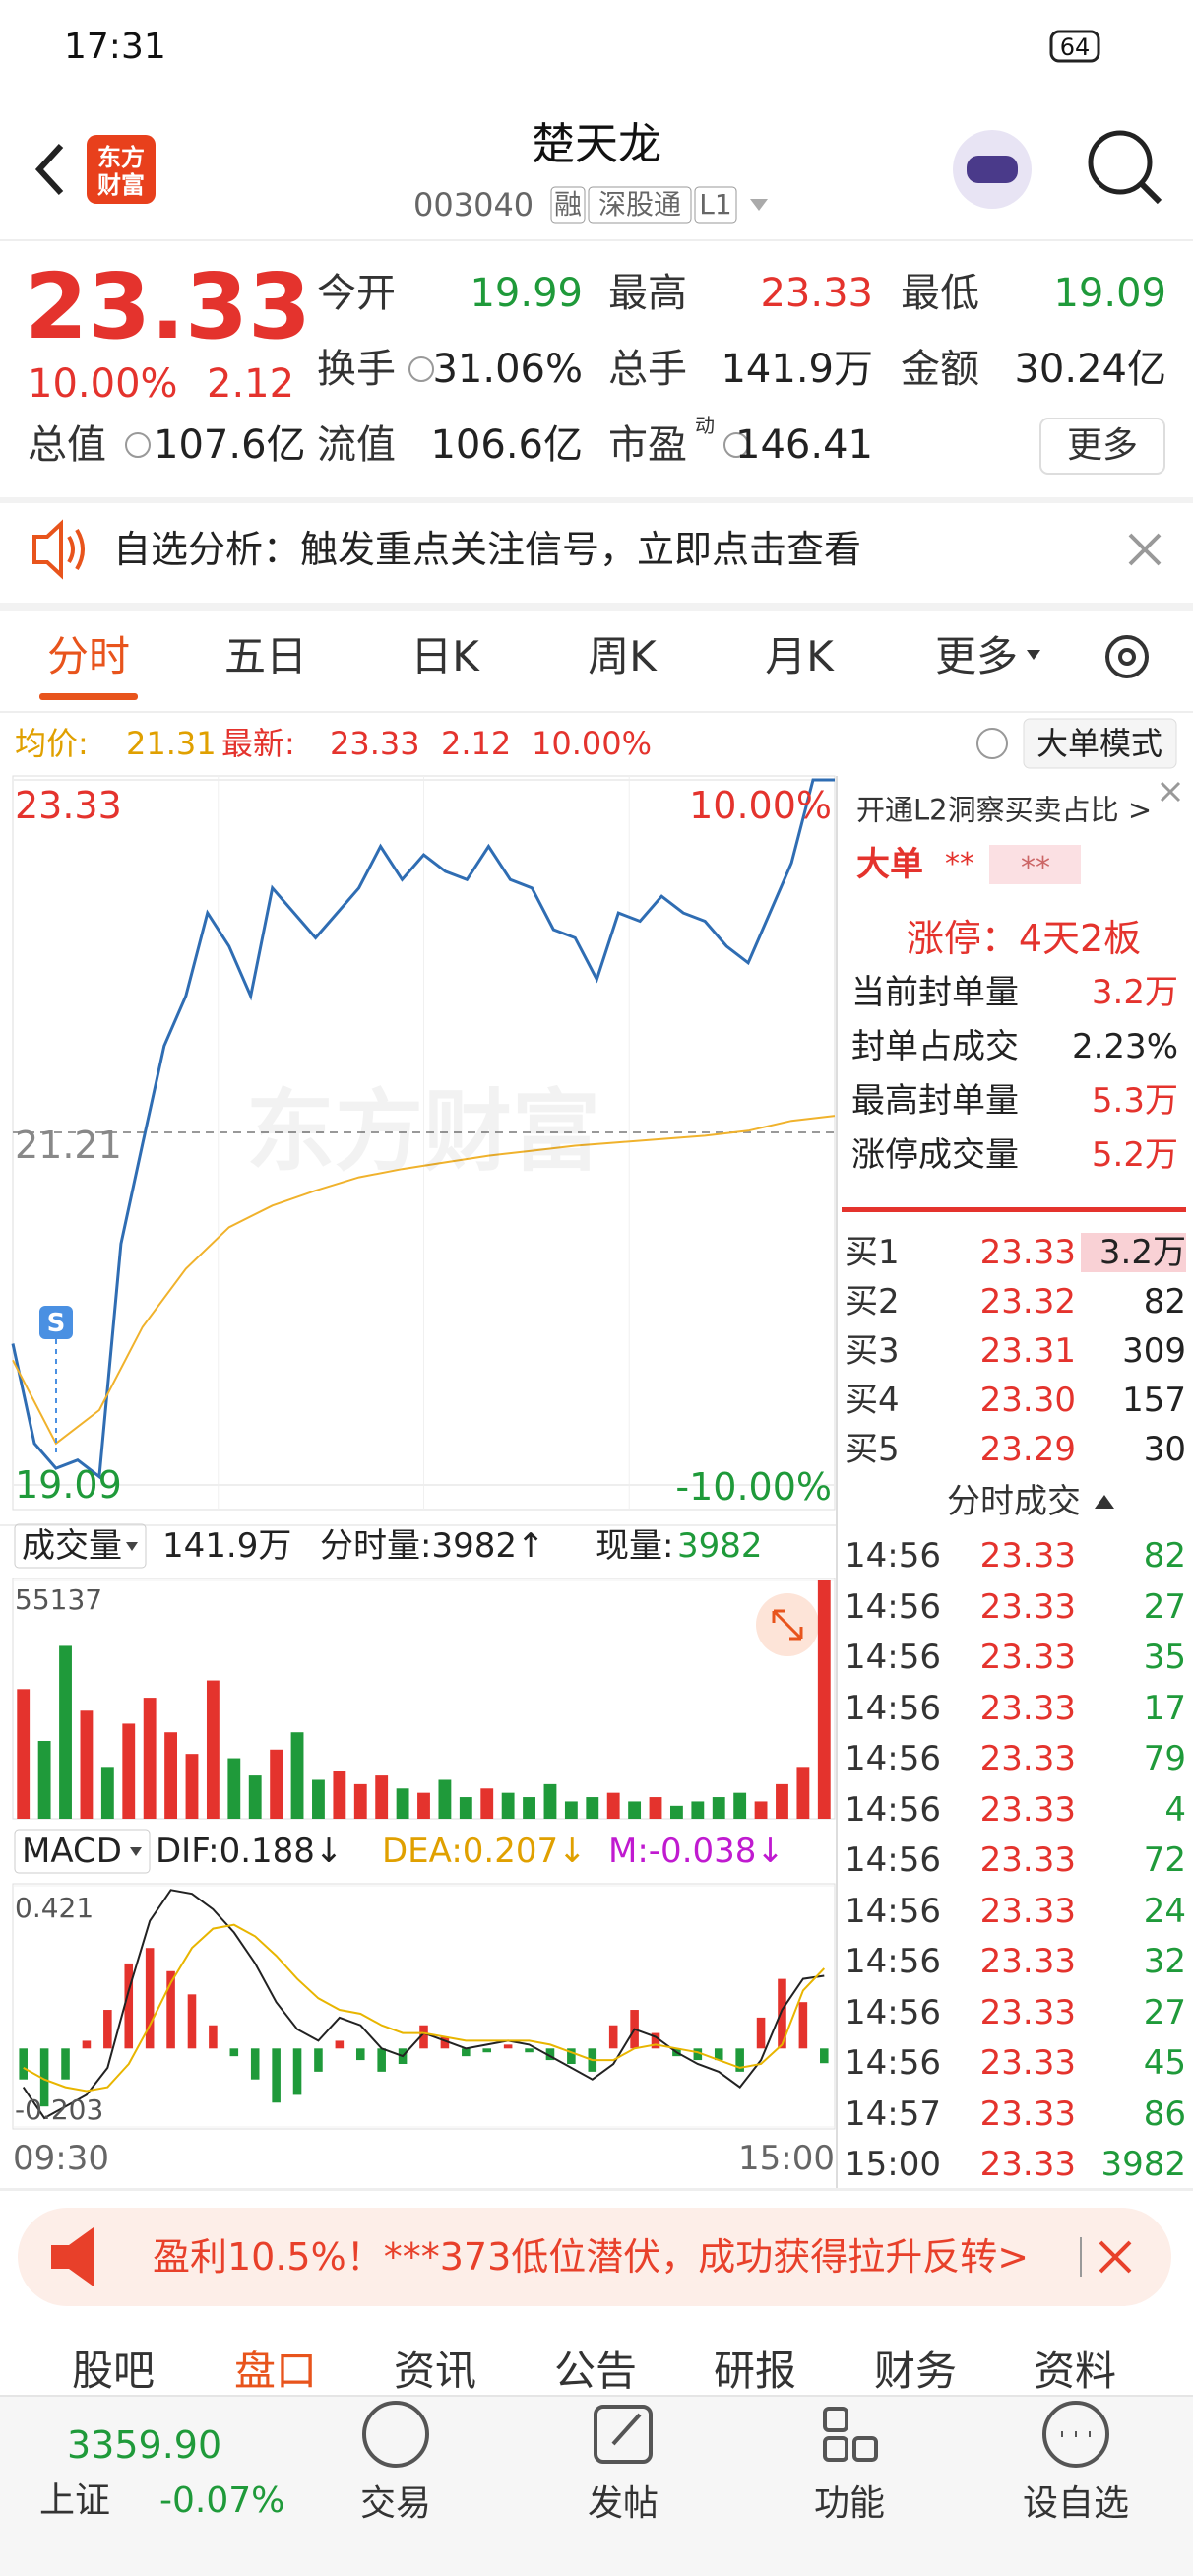 This screenshot has height=2576, width=1193. What do you see at coordinates (1154, 1351) in the screenshot?
I see `bid-volume: 309` at bounding box center [1154, 1351].